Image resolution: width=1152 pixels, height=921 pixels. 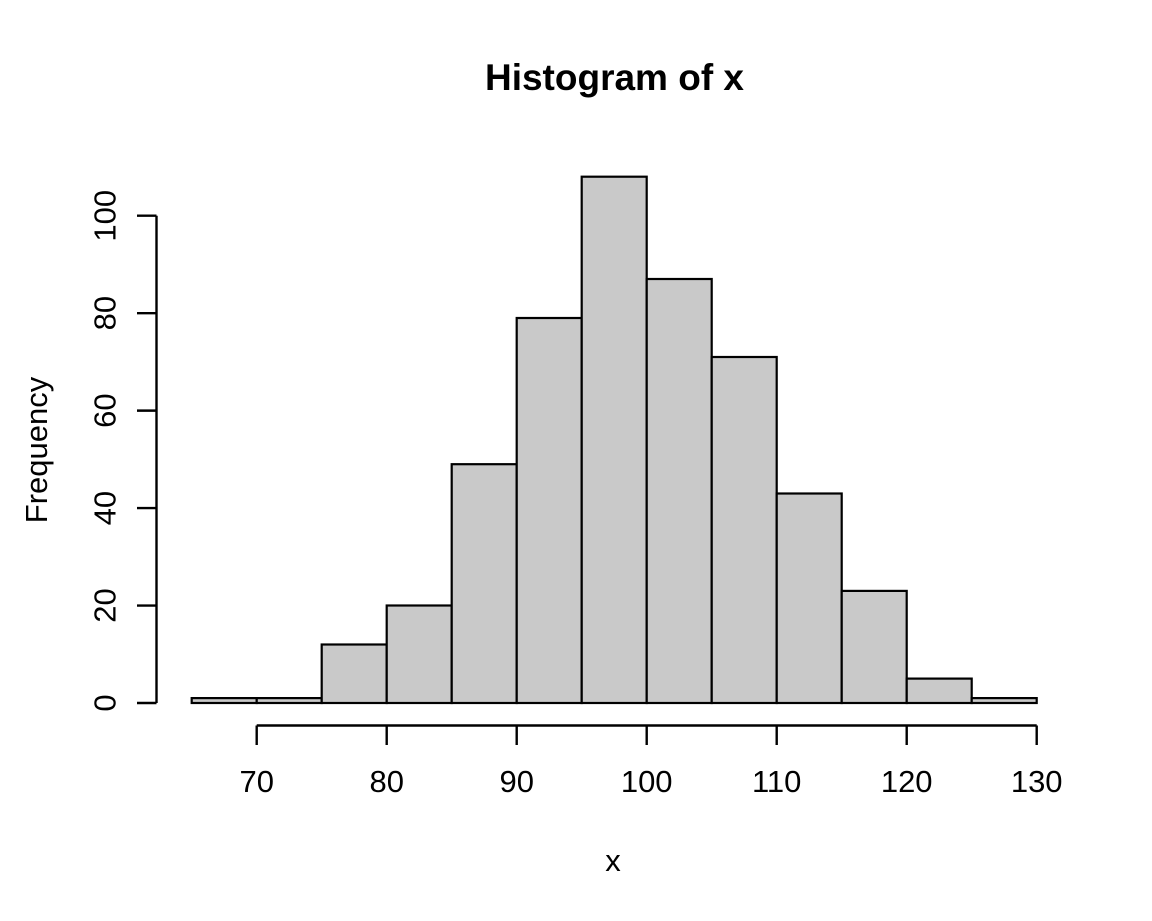 What do you see at coordinates (105, 410) in the screenshot?
I see `y-tick-label: 60` at bounding box center [105, 410].